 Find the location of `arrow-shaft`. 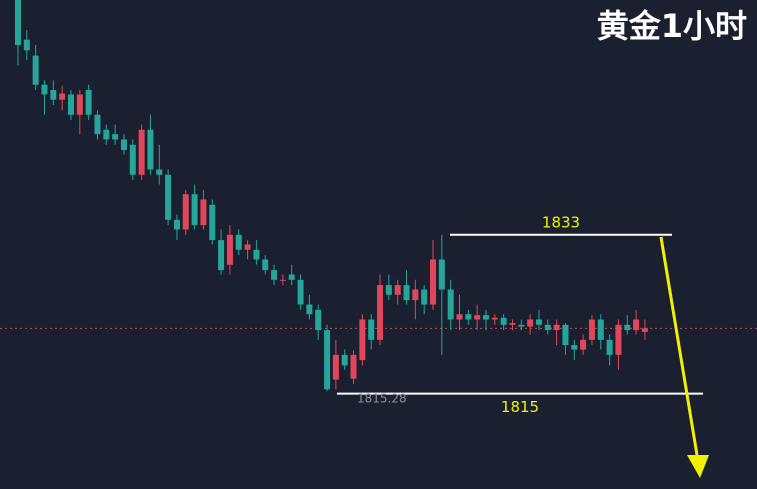

arrow-shaft is located at coordinates (679, 346).